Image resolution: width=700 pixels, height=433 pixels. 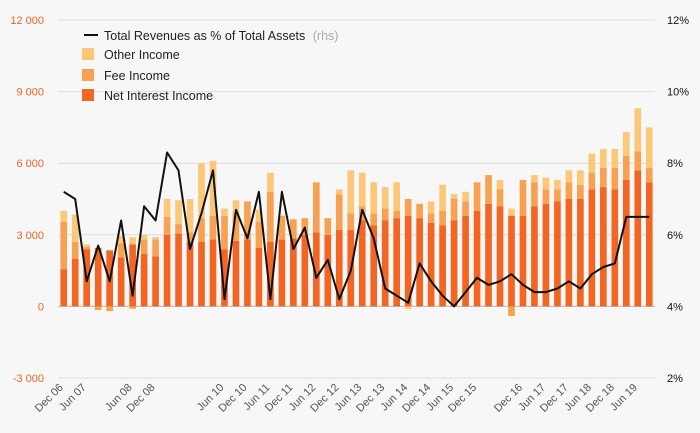 I want to click on left-tick-label: 12 000, so click(x=27, y=21).